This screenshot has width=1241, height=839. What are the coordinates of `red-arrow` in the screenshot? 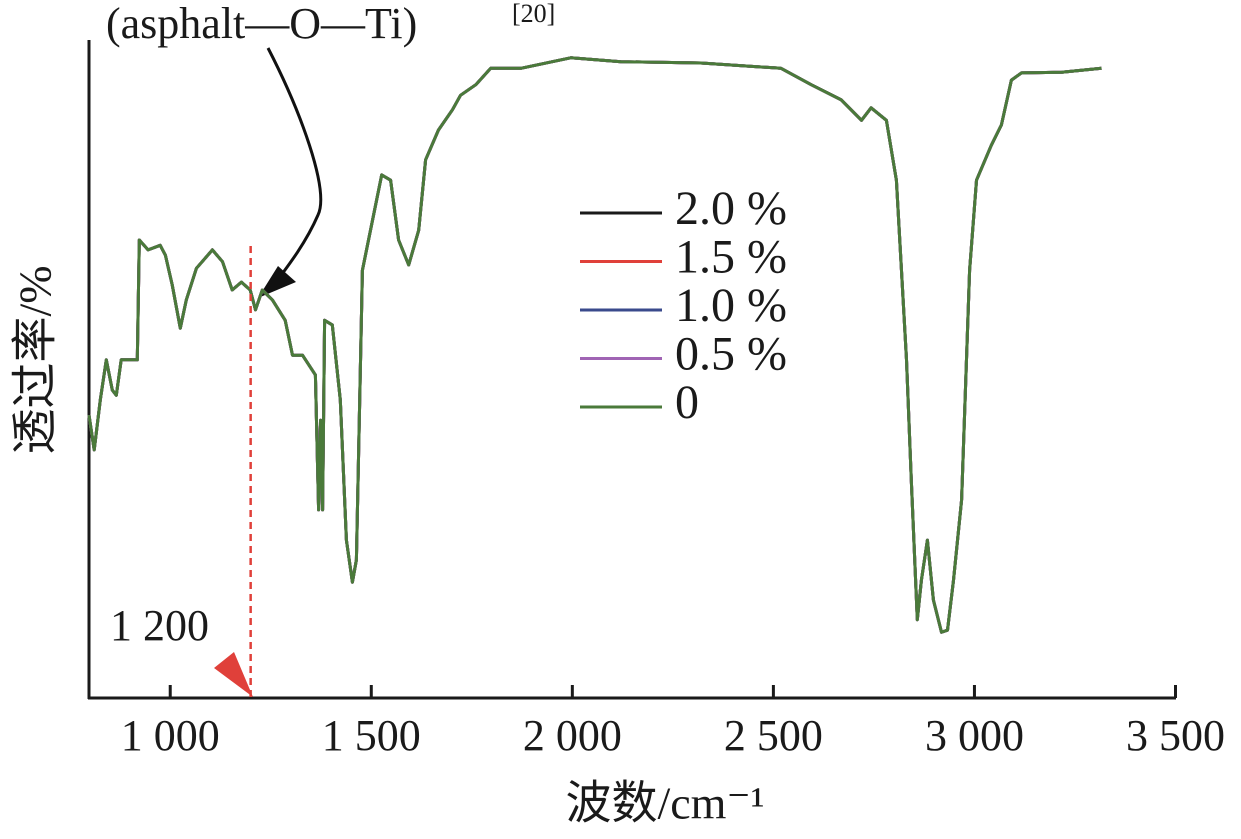 It's located at (233, 674).